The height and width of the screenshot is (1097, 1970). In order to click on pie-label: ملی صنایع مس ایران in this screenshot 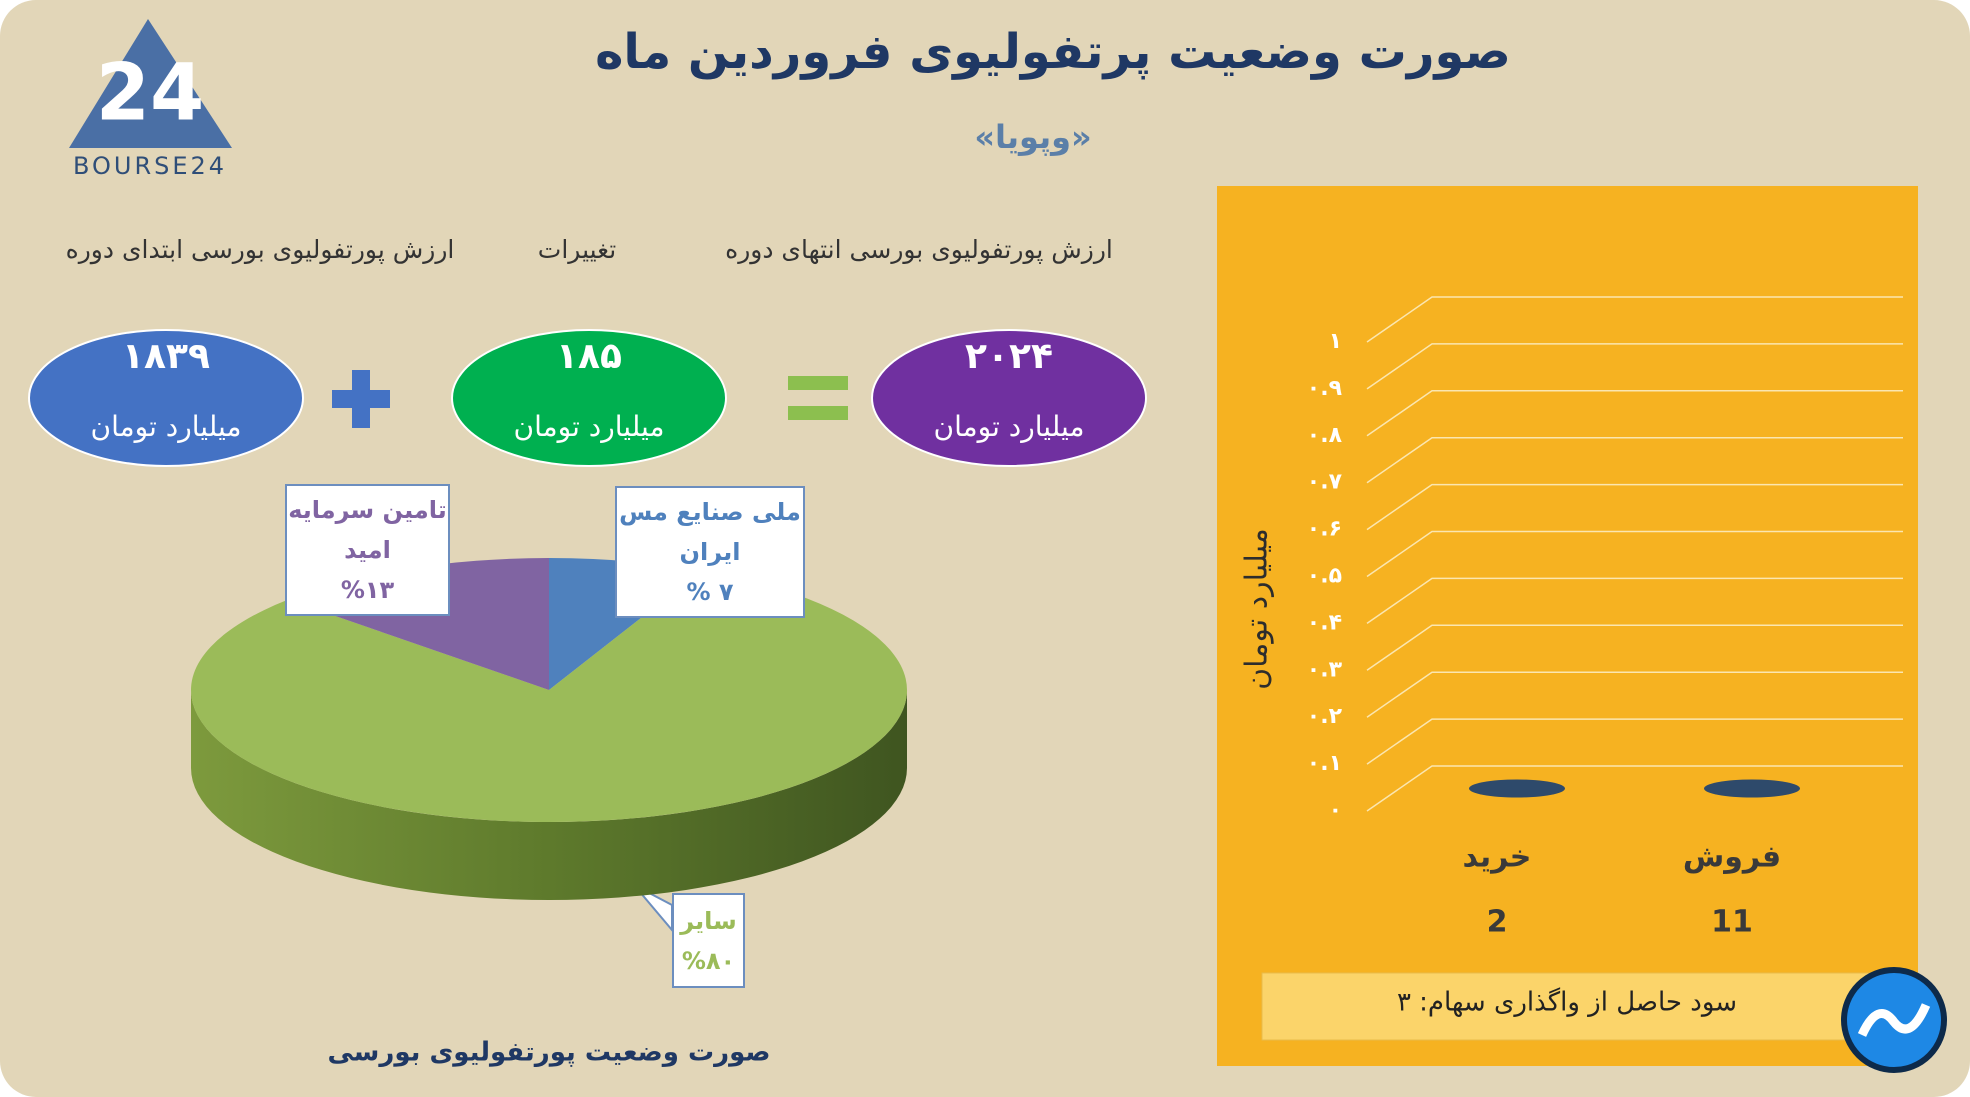, I will do `click(710, 532)`.